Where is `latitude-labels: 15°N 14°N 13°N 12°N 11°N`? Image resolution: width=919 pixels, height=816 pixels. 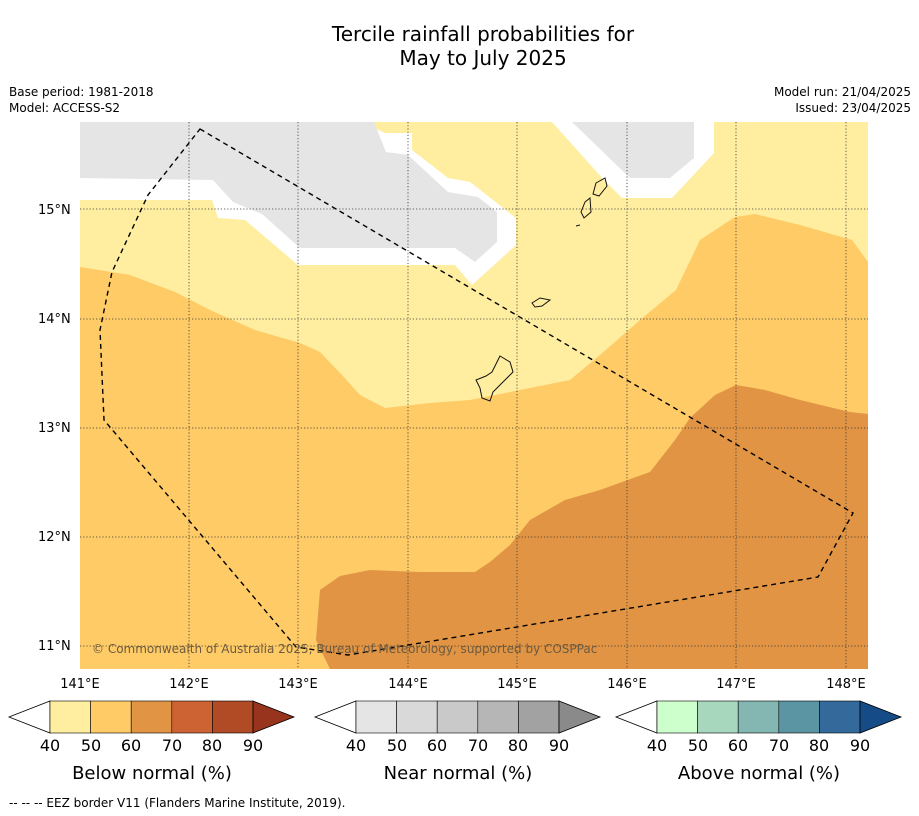
latitude-labels: 15°N 14°N 13°N 12°N 11°N is located at coordinates (54, 428).